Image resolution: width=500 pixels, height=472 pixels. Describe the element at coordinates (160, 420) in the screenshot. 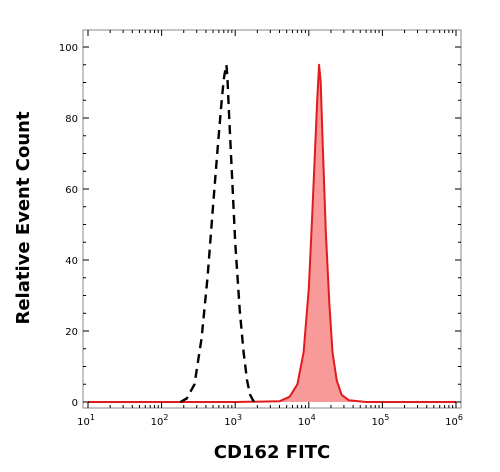

I see `x-tick-label: 10²` at that location.